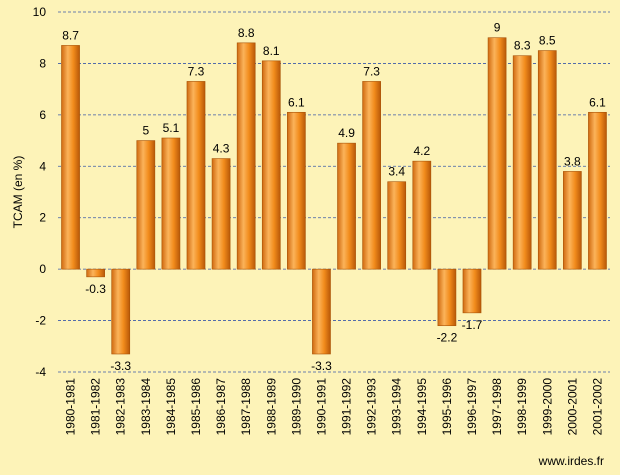 This screenshot has width=620, height=475. Describe the element at coordinates (397, 225) in the screenshot. I see `bar-1993-1994` at that location.